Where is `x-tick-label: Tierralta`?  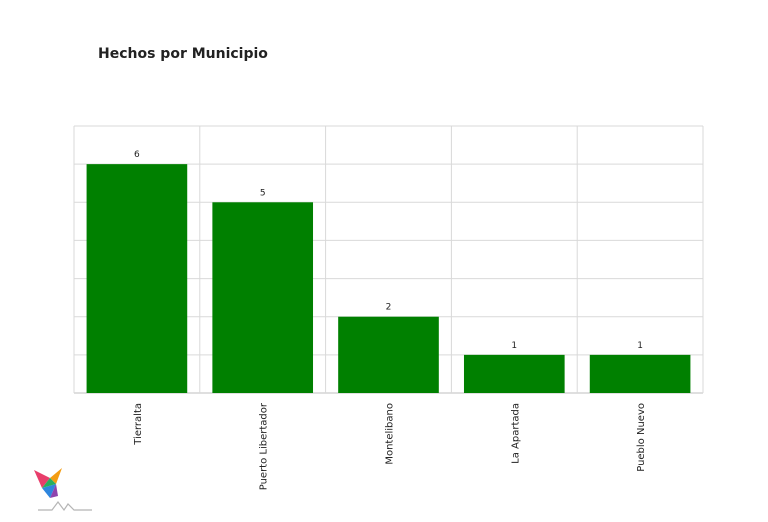
x-tick-label: Tierralta is located at coordinates (138, 424).